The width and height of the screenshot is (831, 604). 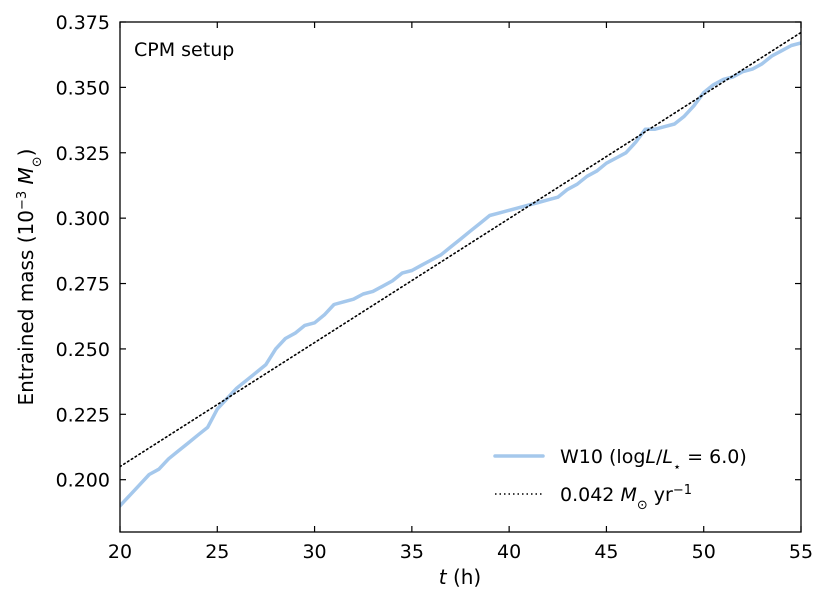 I want to click on x-tick-label: 40, so click(x=509, y=552).